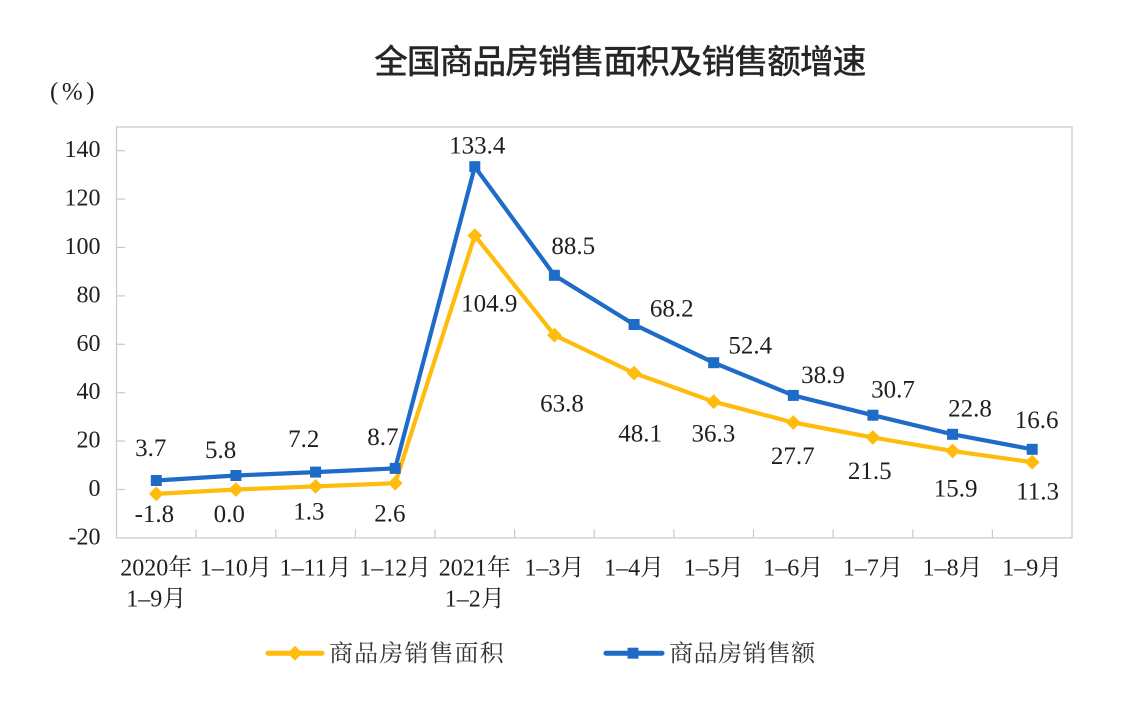 Image resolution: width=1148 pixels, height=722 pixels. Describe the element at coordinates (224, 569) in the screenshot. I see `svg-text: 1–10` at that location.